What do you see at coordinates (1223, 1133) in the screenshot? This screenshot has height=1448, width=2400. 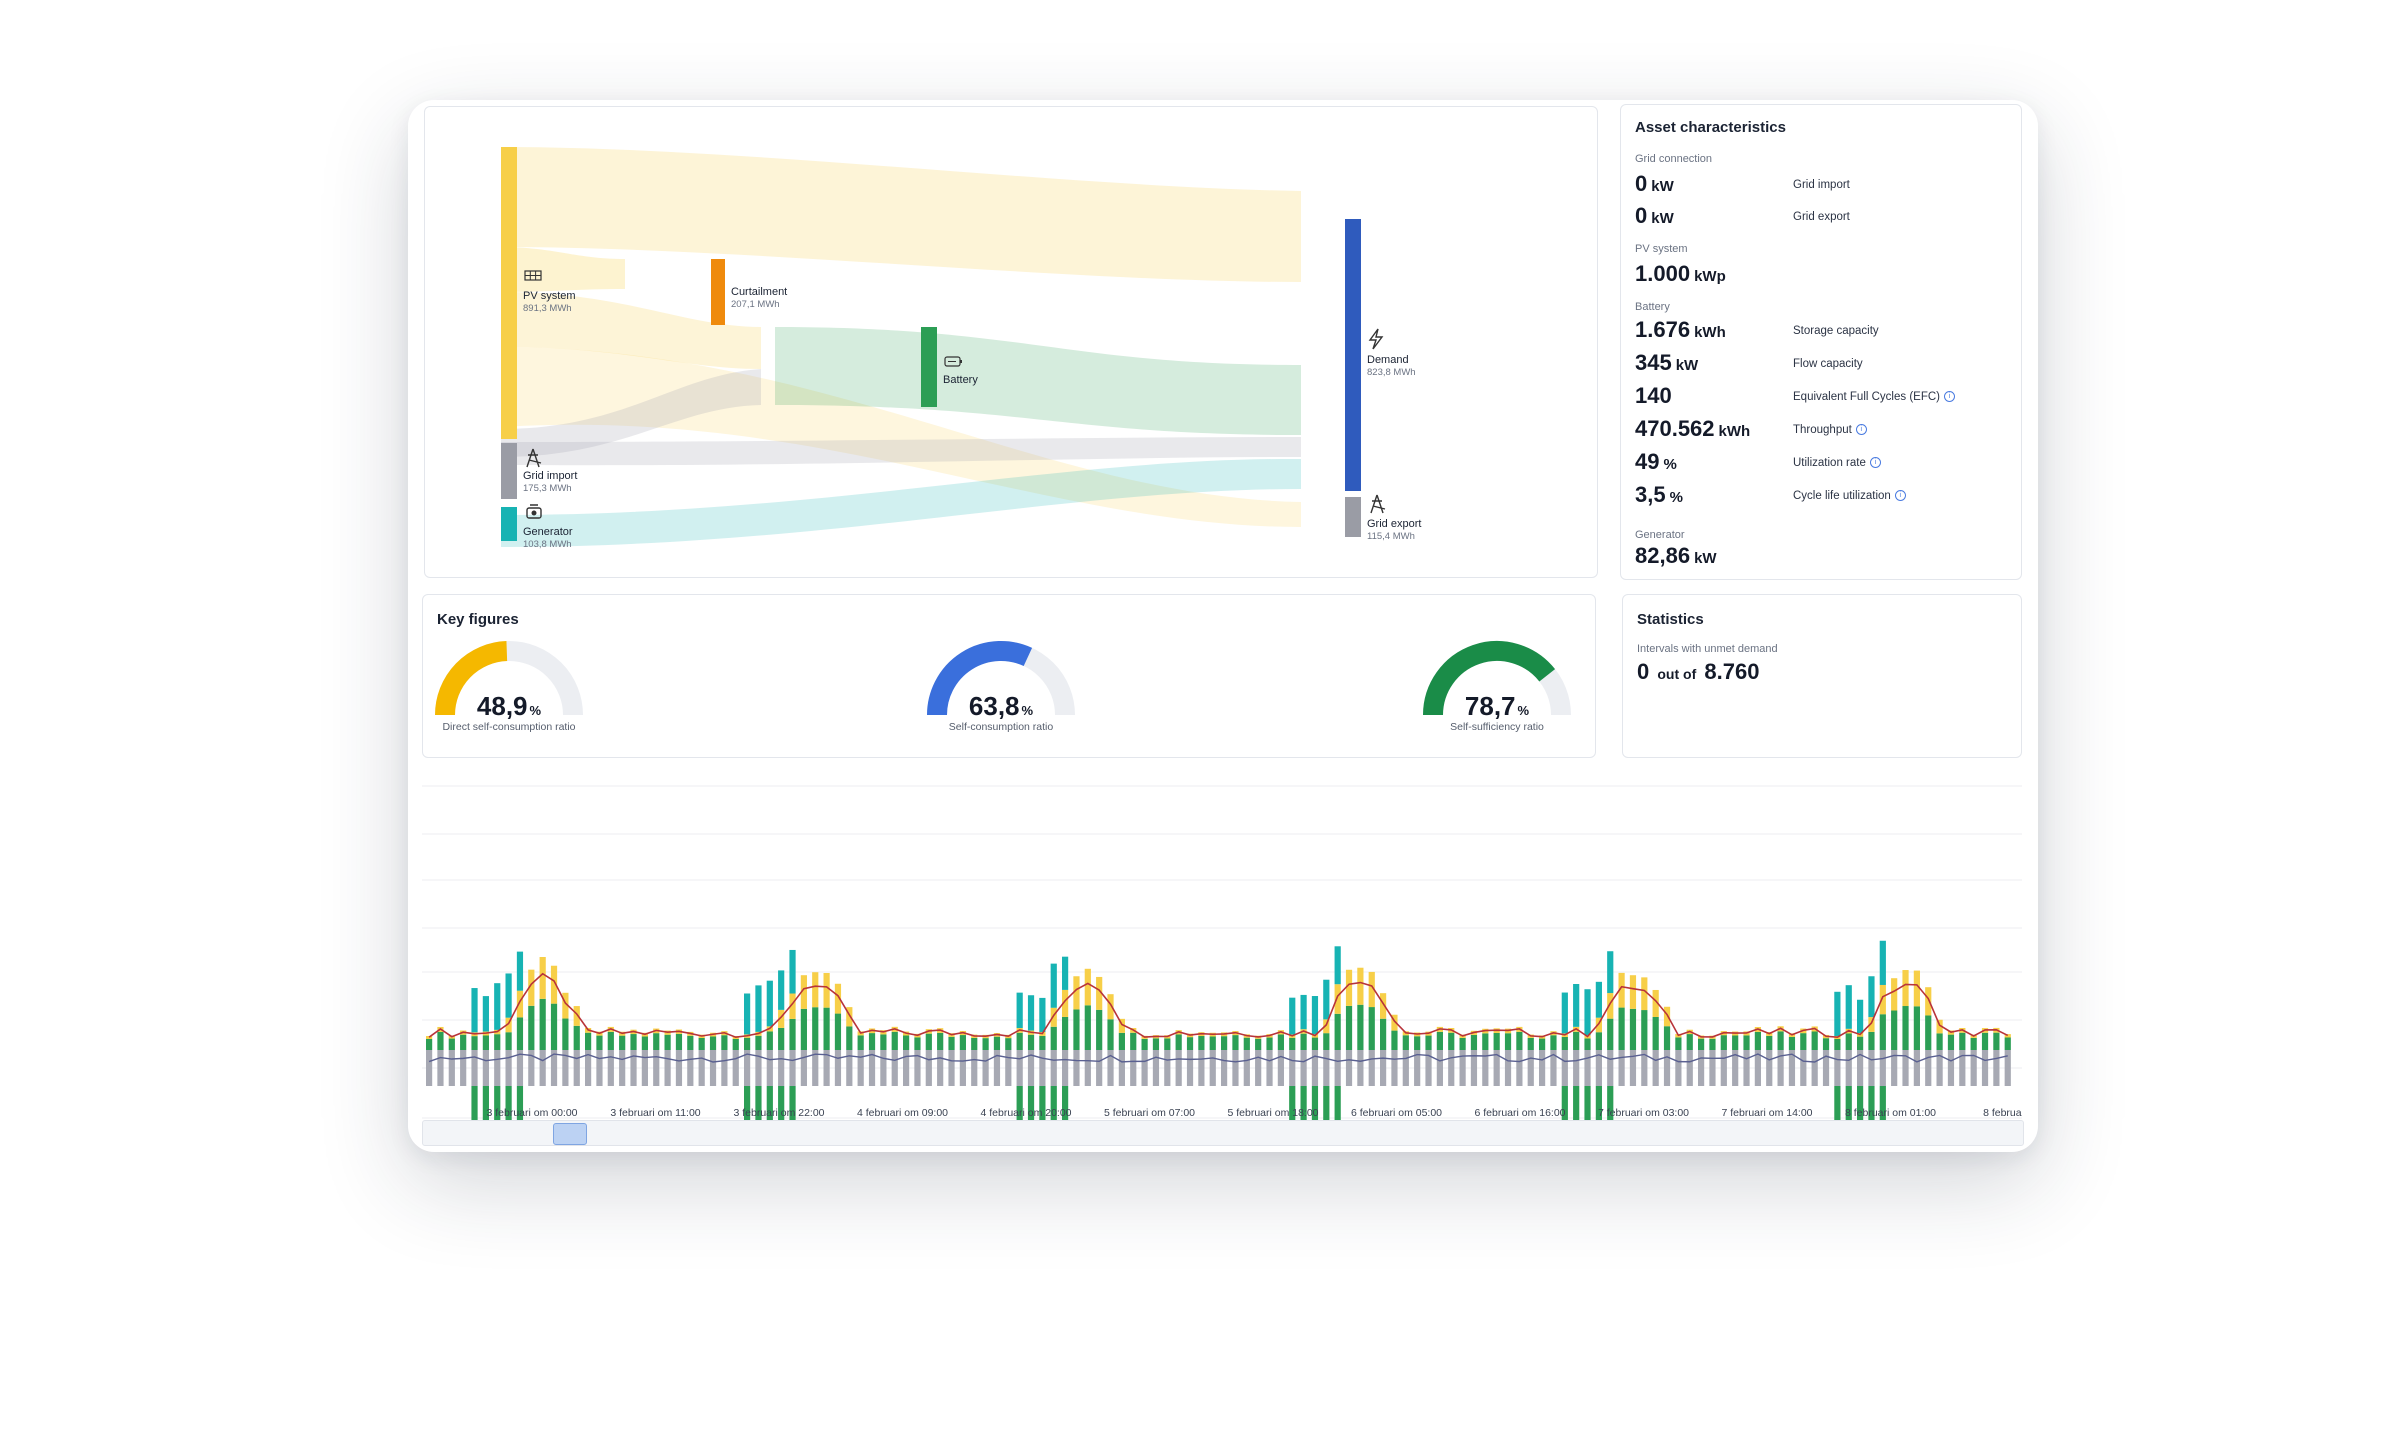 I see `timeline-scrubber` at bounding box center [1223, 1133].